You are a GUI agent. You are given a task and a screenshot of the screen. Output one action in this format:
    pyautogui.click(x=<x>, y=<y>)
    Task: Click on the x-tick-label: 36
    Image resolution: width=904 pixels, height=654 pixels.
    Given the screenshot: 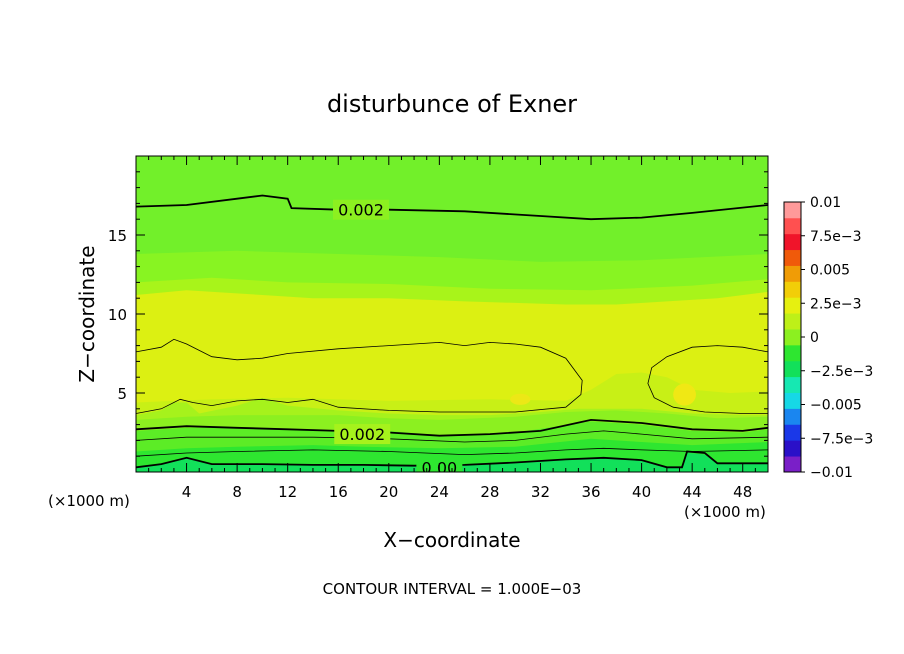 What is the action you would take?
    pyautogui.click(x=590, y=492)
    